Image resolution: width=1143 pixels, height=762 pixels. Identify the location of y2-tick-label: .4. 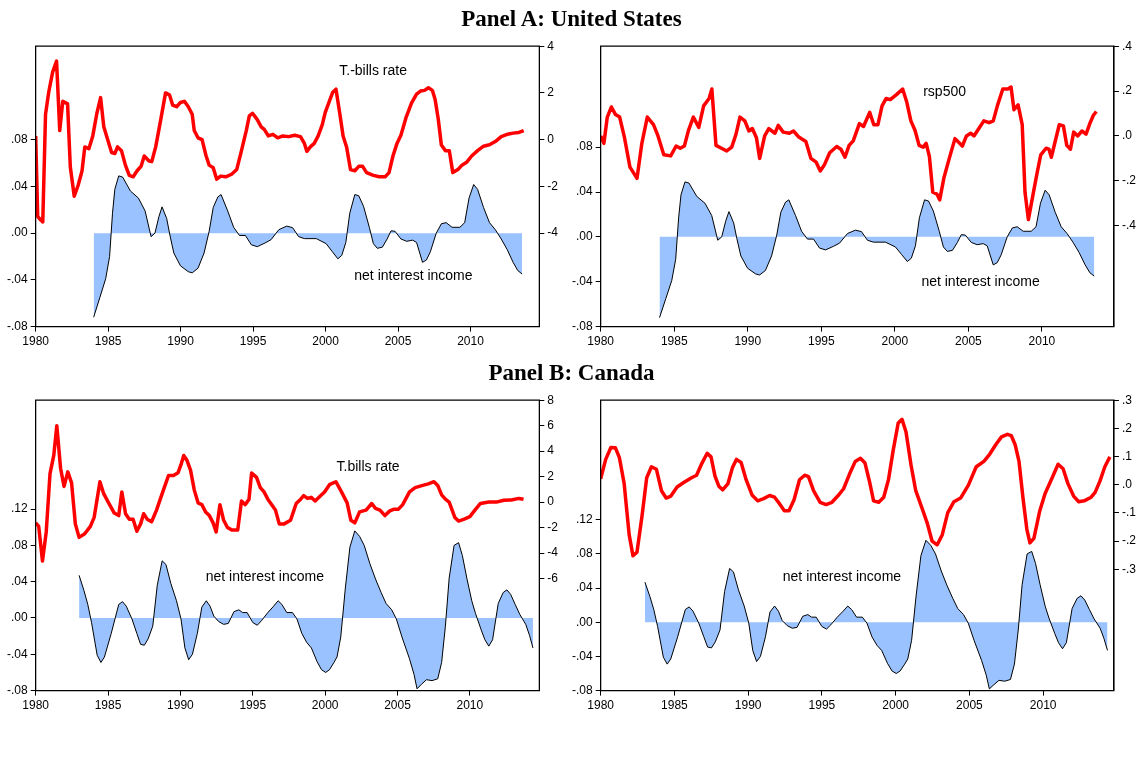
(1127, 45).